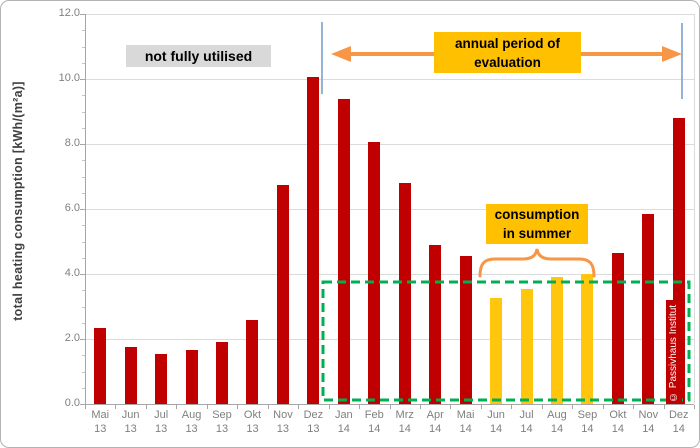  What do you see at coordinates (507, 52) in the screenshot?
I see `annual-period-label: annual period of evaluation` at bounding box center [507, 52].